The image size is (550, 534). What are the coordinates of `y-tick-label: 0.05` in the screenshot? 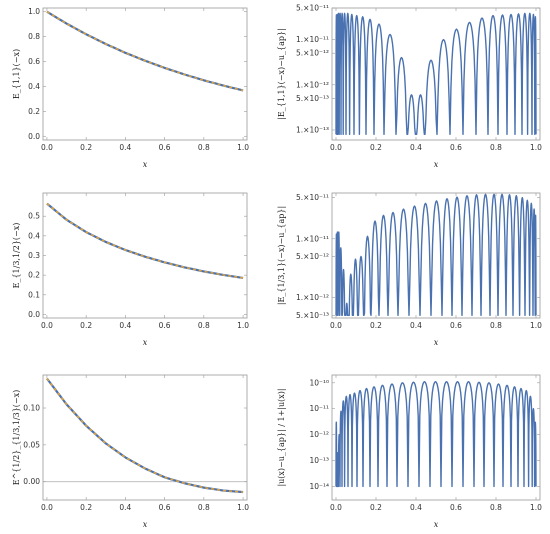 It's located at (31, 444).